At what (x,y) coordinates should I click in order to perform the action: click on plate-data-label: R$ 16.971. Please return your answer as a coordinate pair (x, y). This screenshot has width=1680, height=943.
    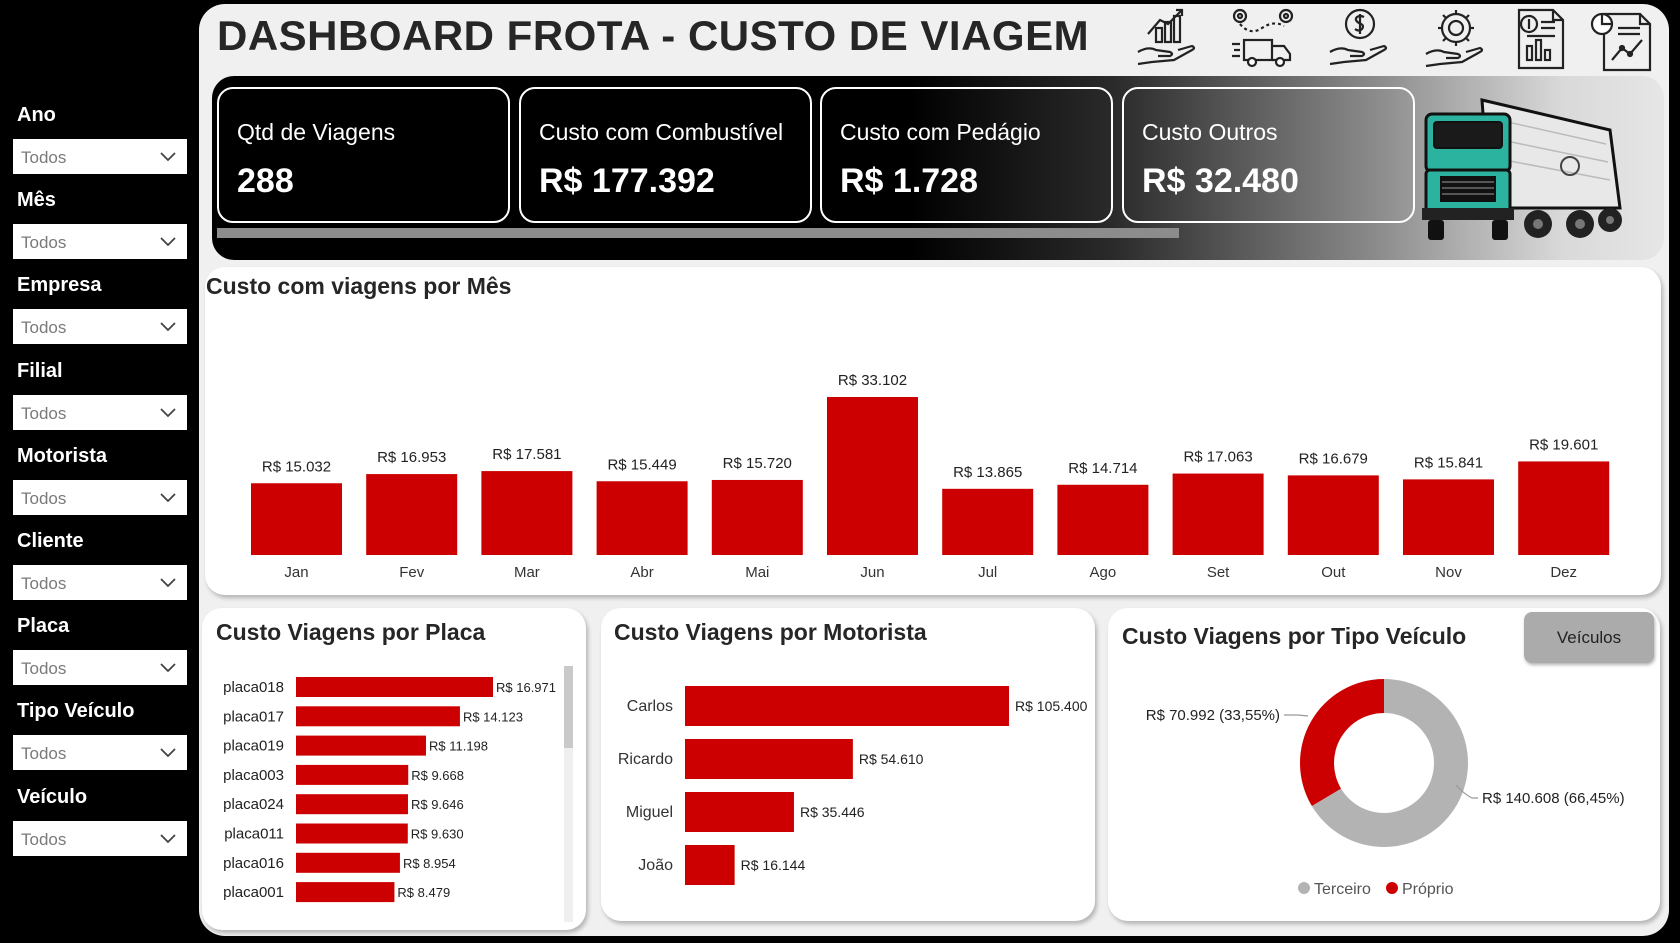
    Looking at the image, I should click on (526, 687).